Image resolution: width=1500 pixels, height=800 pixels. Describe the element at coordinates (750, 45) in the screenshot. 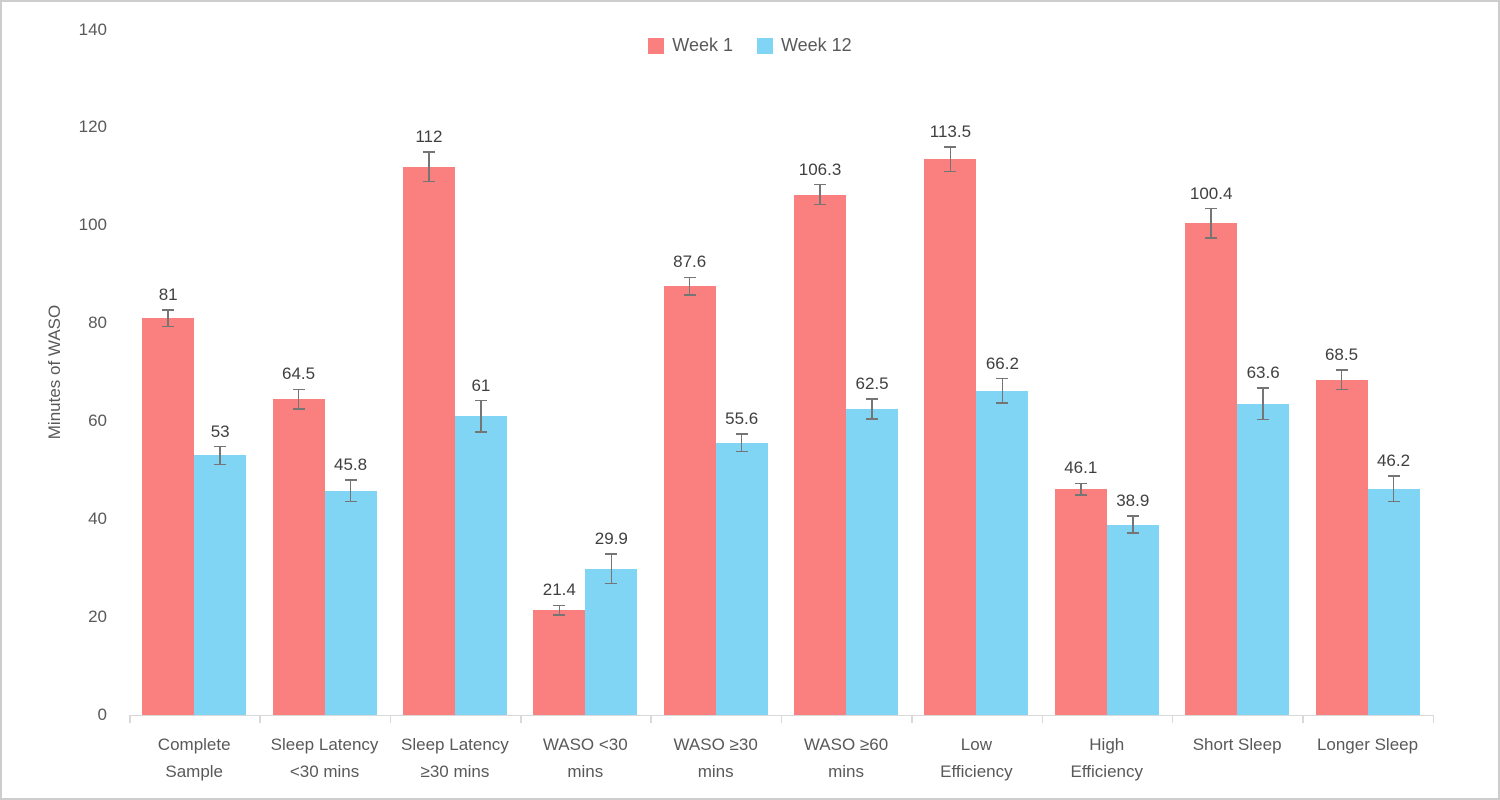

I see `chart-legend: Week 1 Week 12` at that location.